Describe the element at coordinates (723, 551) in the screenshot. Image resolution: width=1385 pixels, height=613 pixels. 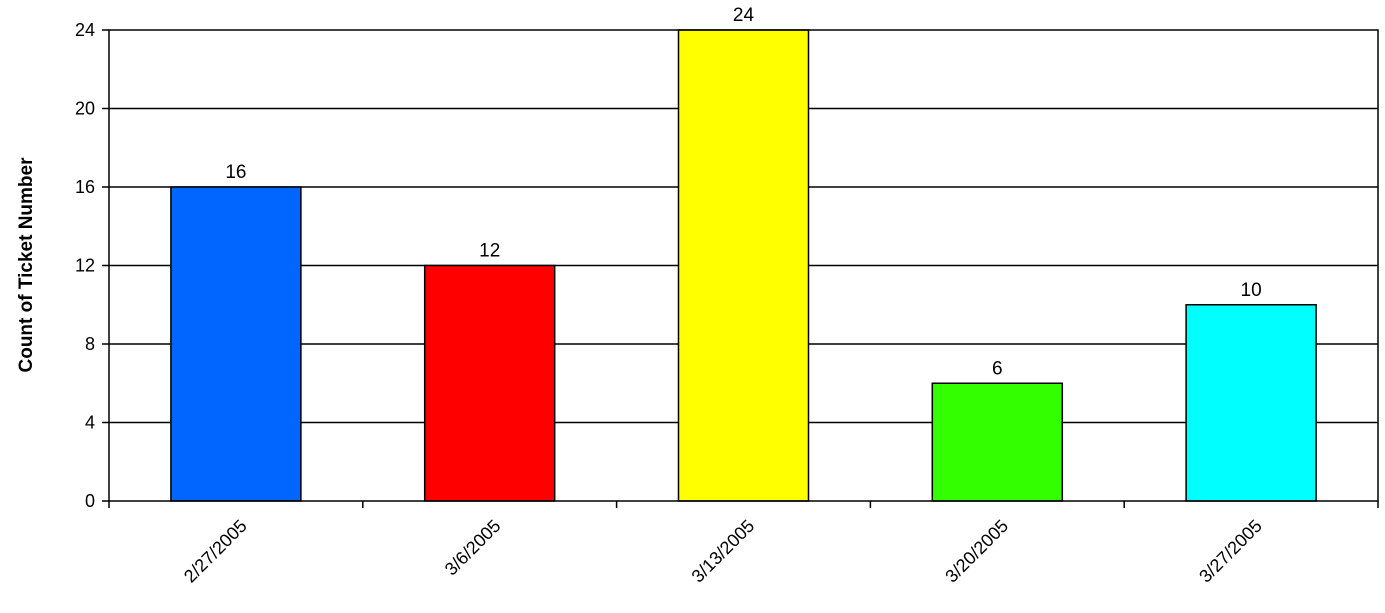
I see `x-category-label: 3/13/2005` at that location.